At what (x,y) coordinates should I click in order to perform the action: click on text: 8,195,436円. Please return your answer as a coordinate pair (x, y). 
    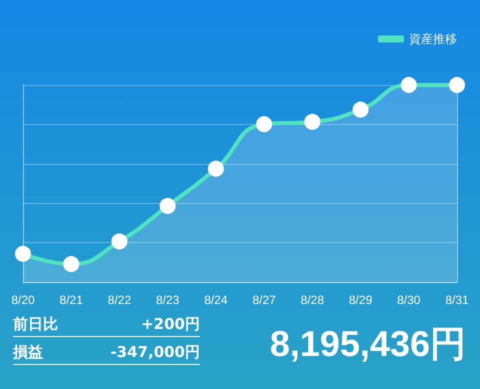
    Looking at the image, I should click on (368, 344).